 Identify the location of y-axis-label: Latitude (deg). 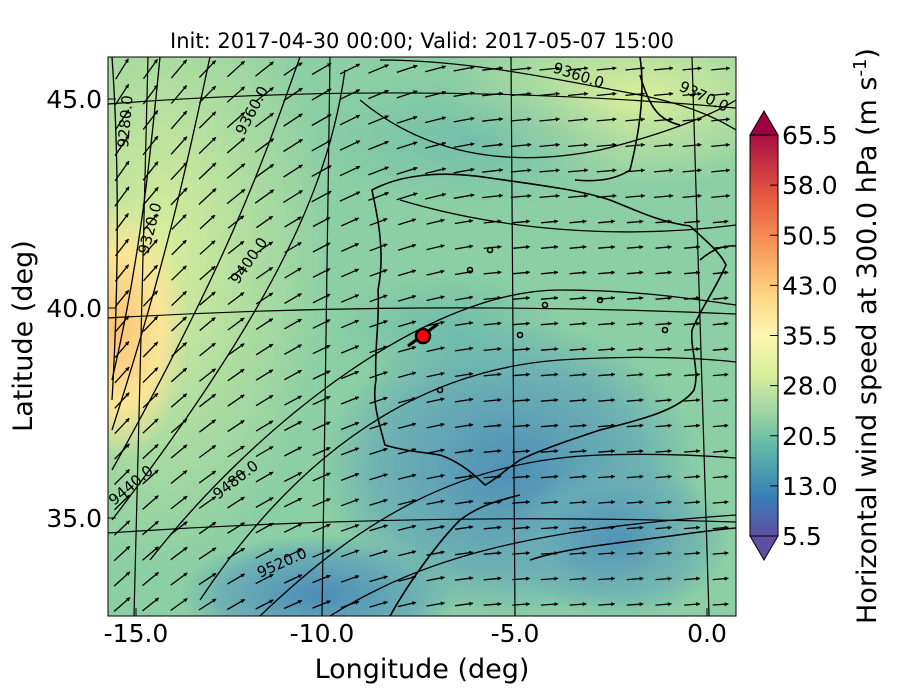
(23, 336).